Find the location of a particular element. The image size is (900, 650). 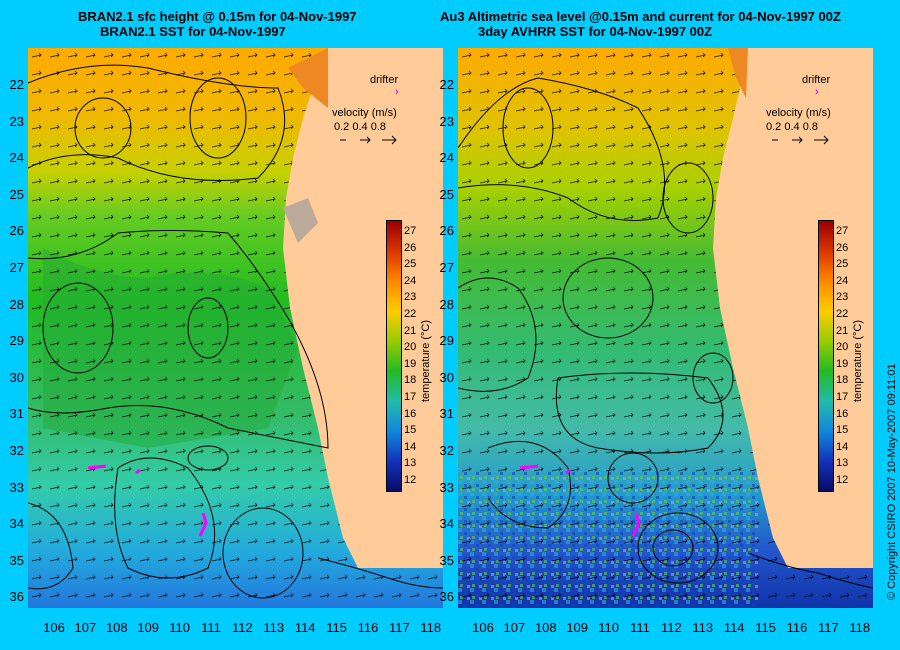

right-colorbar is located at coordinates (826, 356).